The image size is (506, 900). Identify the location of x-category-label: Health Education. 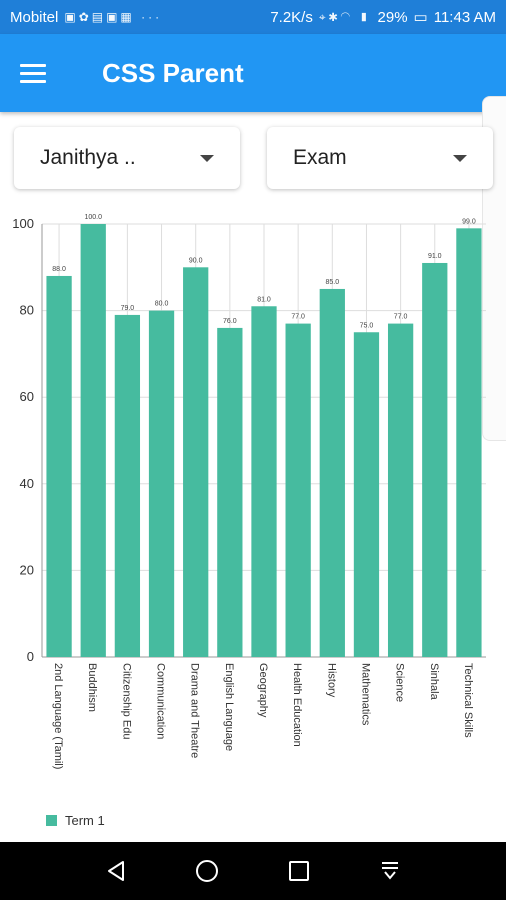
(297, 705).